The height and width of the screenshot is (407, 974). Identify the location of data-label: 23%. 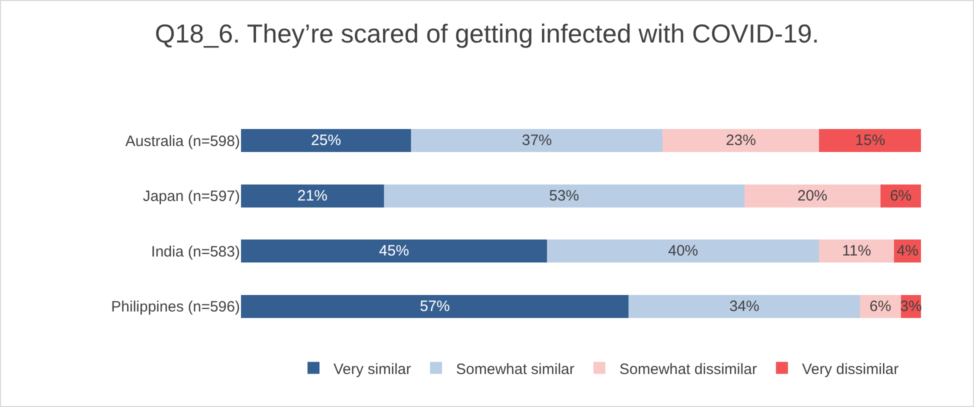
(741, 141).